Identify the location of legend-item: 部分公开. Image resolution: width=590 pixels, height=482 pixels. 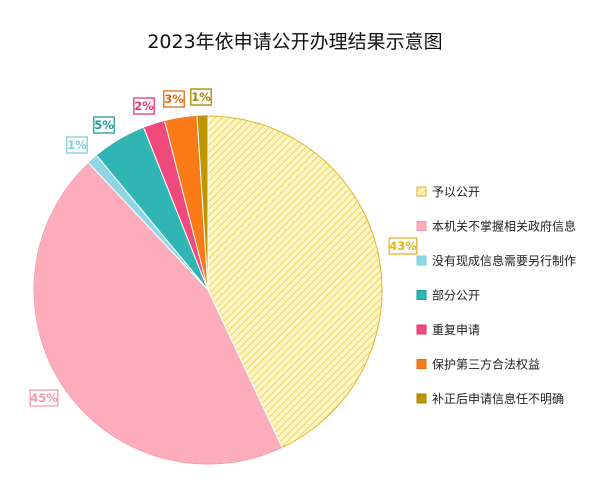
(448, 295).